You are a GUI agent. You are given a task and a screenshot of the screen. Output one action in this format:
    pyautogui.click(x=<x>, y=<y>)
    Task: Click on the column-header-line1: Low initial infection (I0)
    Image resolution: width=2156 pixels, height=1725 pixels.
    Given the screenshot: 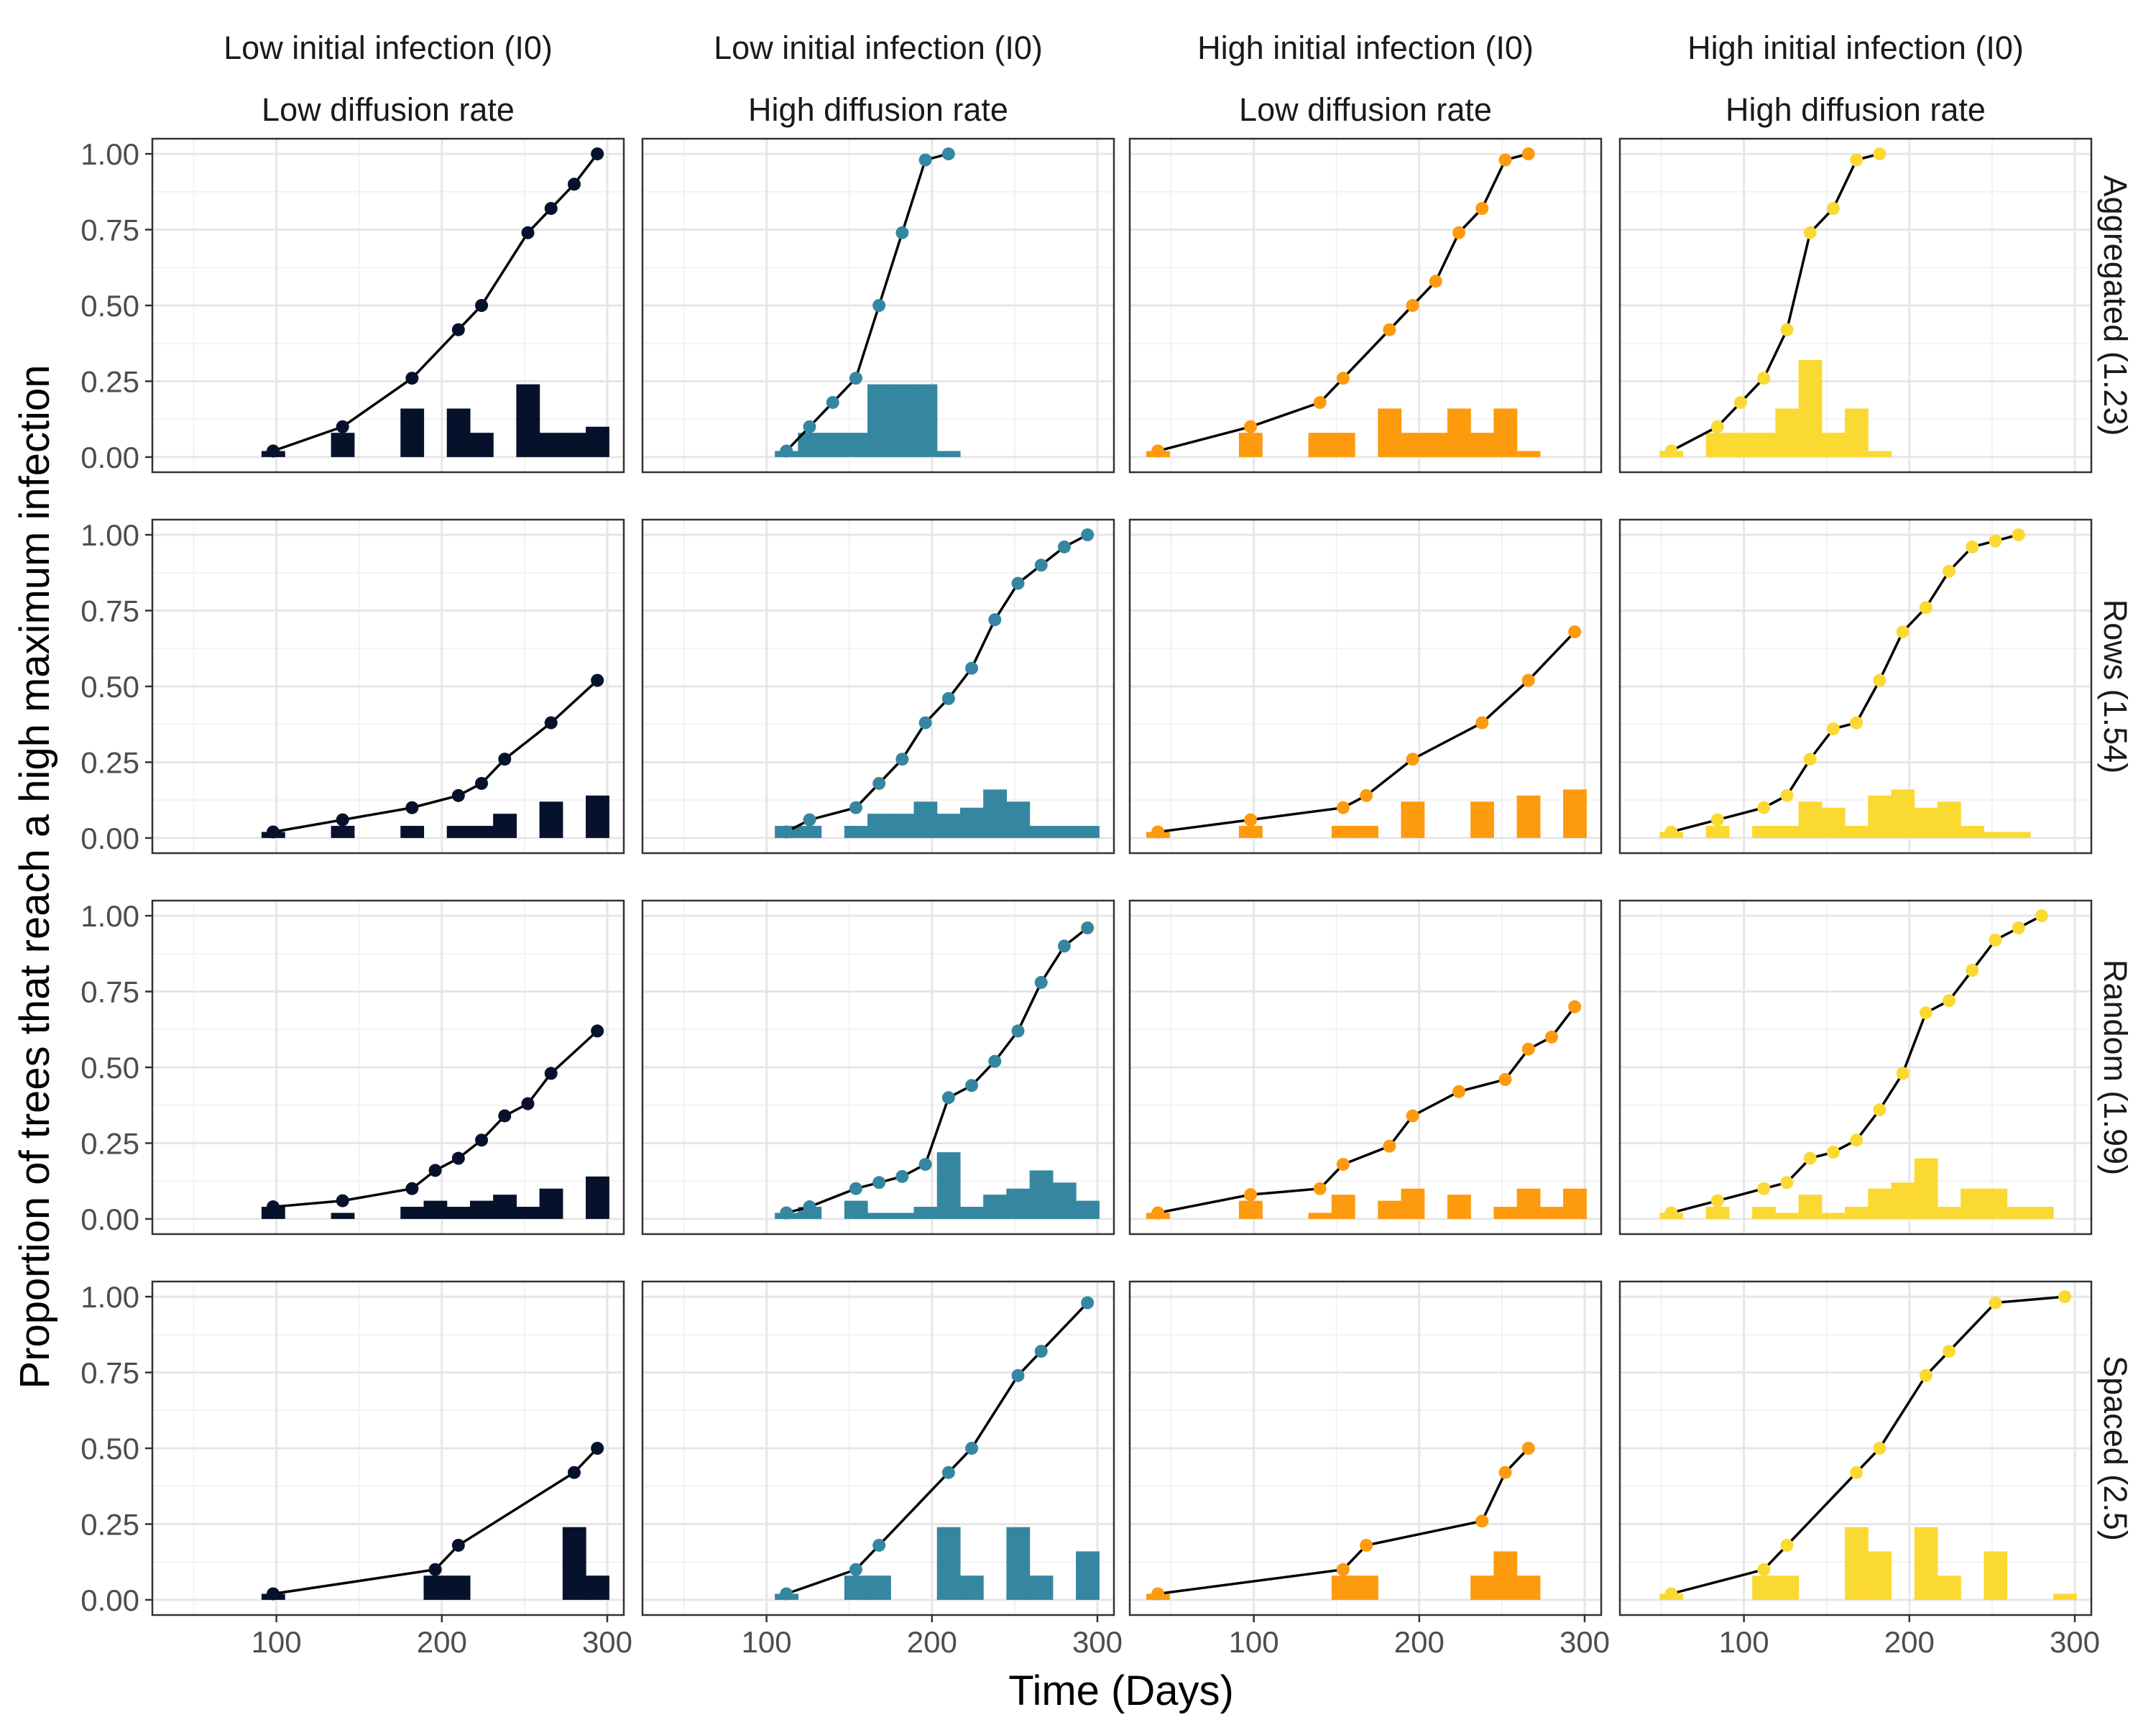 What is the action you would take?
    pyautogui.click(x=389, y=47)
    